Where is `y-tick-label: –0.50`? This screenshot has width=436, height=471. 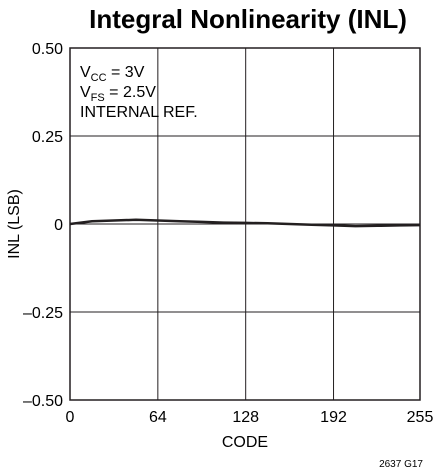 y-tick-label: –0.50 is located at coordinates (43, 401).